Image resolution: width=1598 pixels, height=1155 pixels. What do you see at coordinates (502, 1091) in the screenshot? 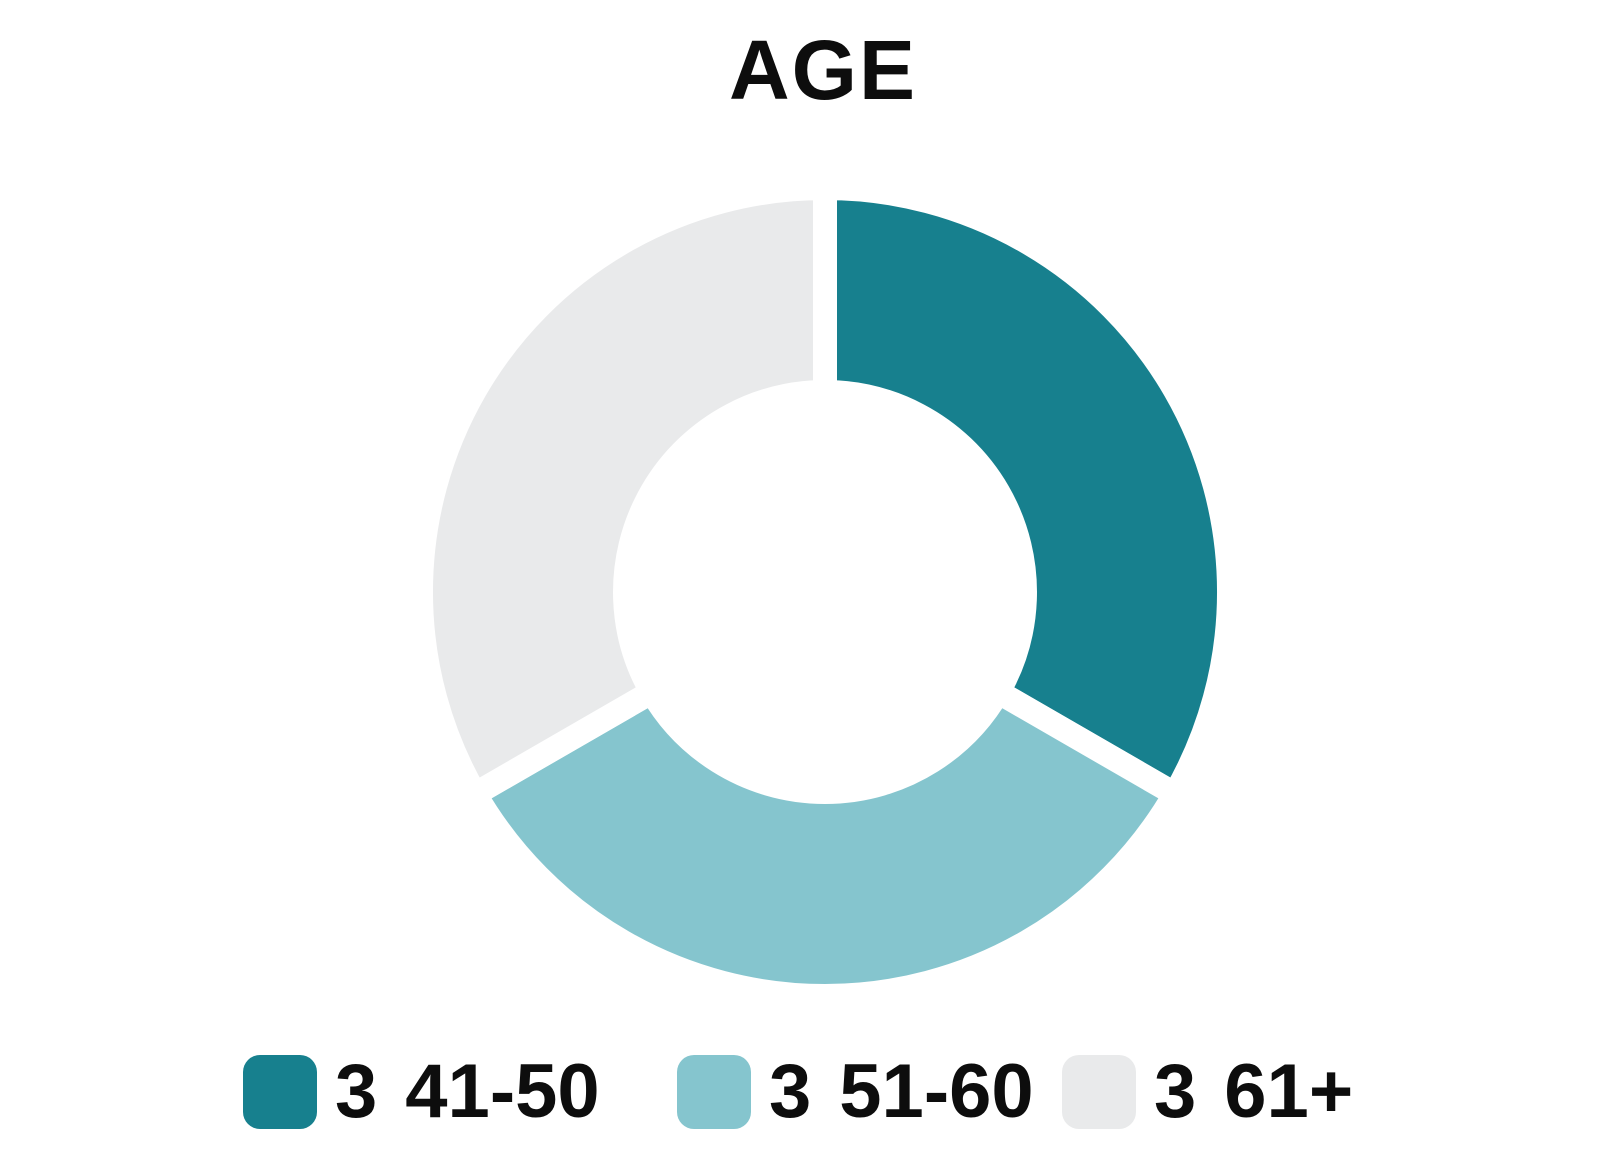
I see `legend-label: 41-50` at bounding box center [502, 1091].